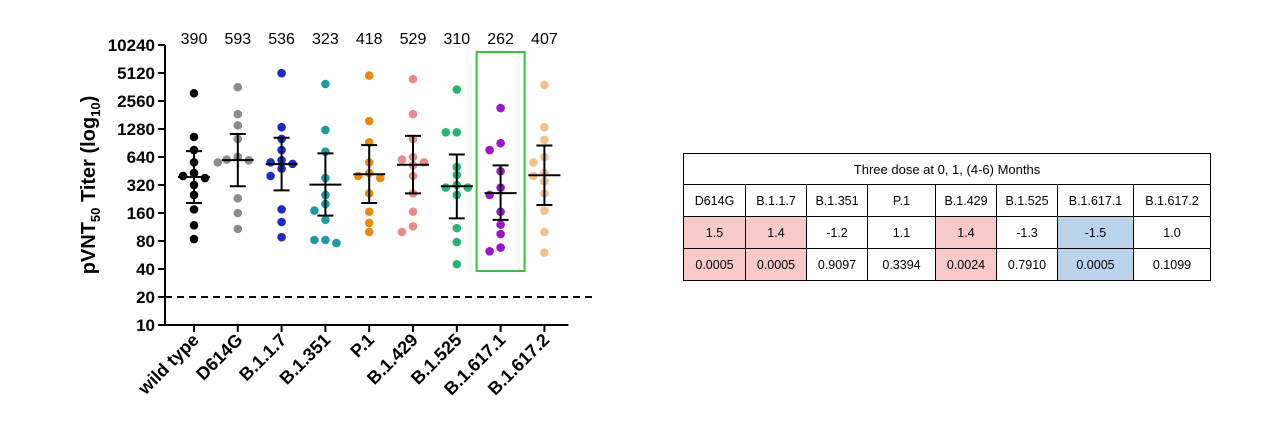 This screenshot has height=433, width=1280. What do you see at coordinates (966, 264) in the screenshot?
I see `p-value-cell: 0.0024` at bounding box center [966, 264].